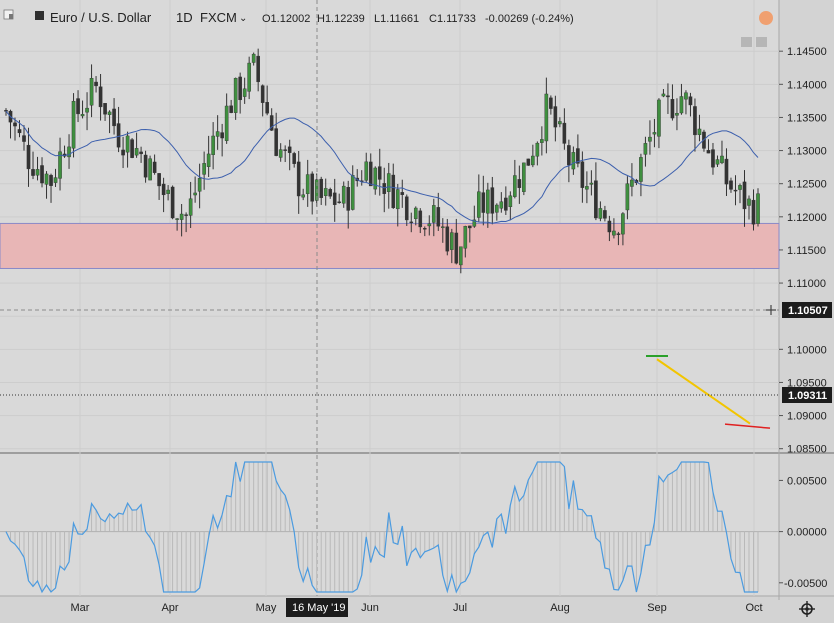 The image size is (834, 628). Describe the element at coordinates (807, 152) in the screenshot. I see `price-tick-label: 1.13000` at that location.